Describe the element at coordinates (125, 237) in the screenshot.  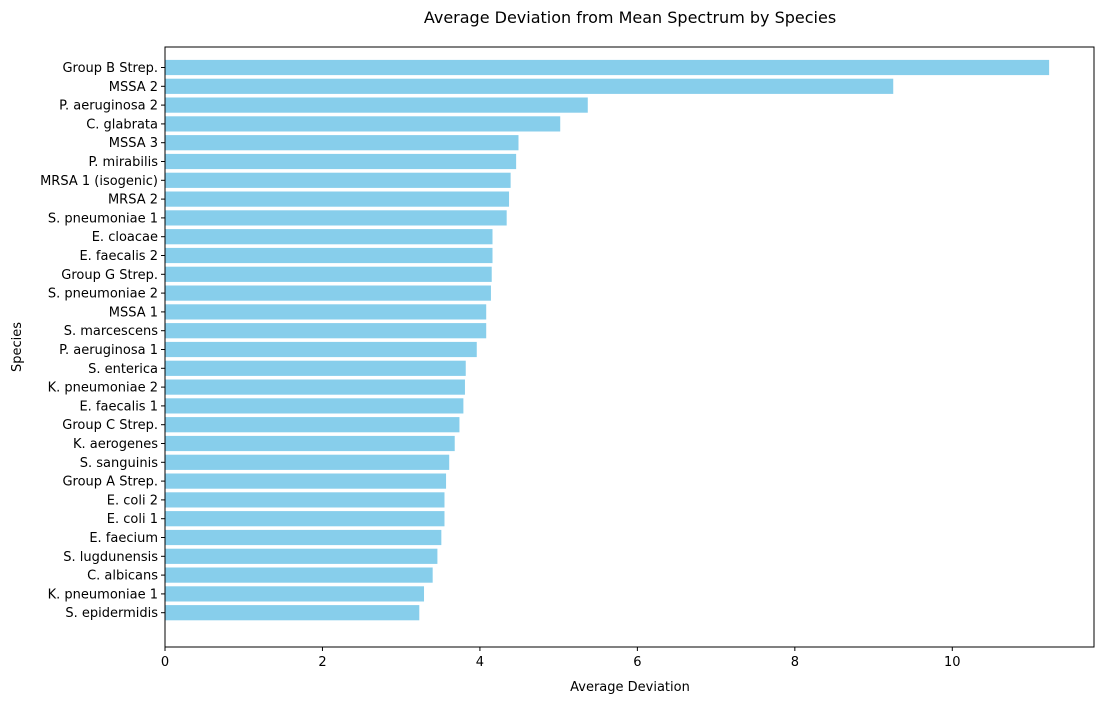
I see `y-tick-label: E. cloacae` at that location.